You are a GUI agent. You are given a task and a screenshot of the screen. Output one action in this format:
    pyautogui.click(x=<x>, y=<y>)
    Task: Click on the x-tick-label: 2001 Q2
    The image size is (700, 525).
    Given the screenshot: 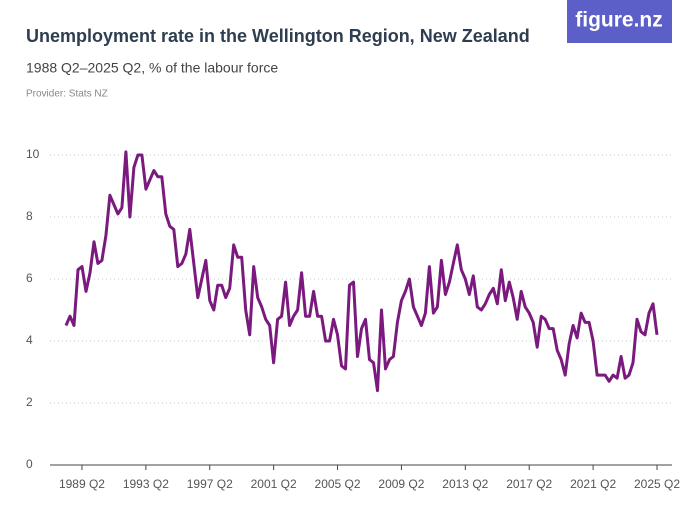 What is the action you would take?
    pyautogui.click(x=274, y=484)
    